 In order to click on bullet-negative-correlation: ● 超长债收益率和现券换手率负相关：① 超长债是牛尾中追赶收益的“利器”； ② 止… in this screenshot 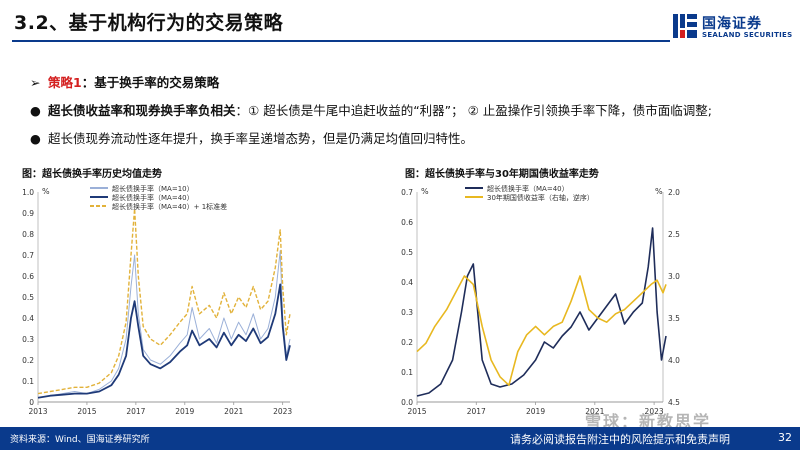, I will do `click(371, 109)`.